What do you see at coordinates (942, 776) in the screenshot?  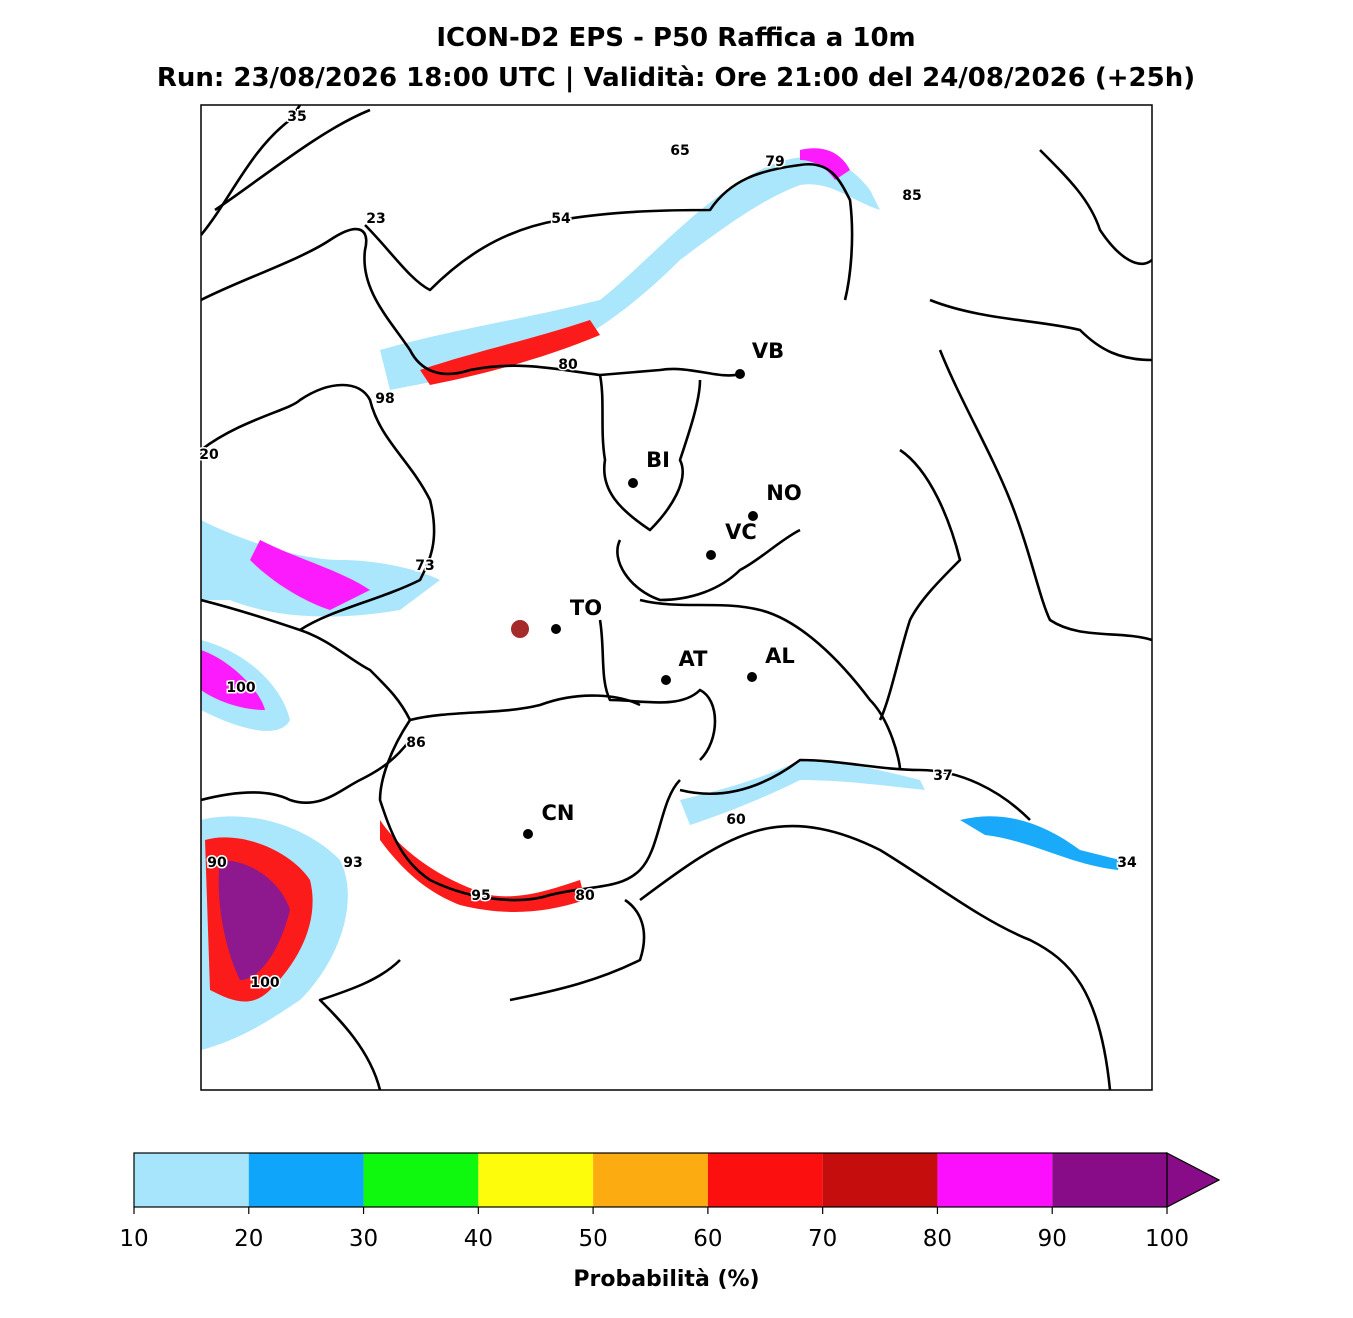 I see `contour-label: 37` at bounding box center [942, 776].